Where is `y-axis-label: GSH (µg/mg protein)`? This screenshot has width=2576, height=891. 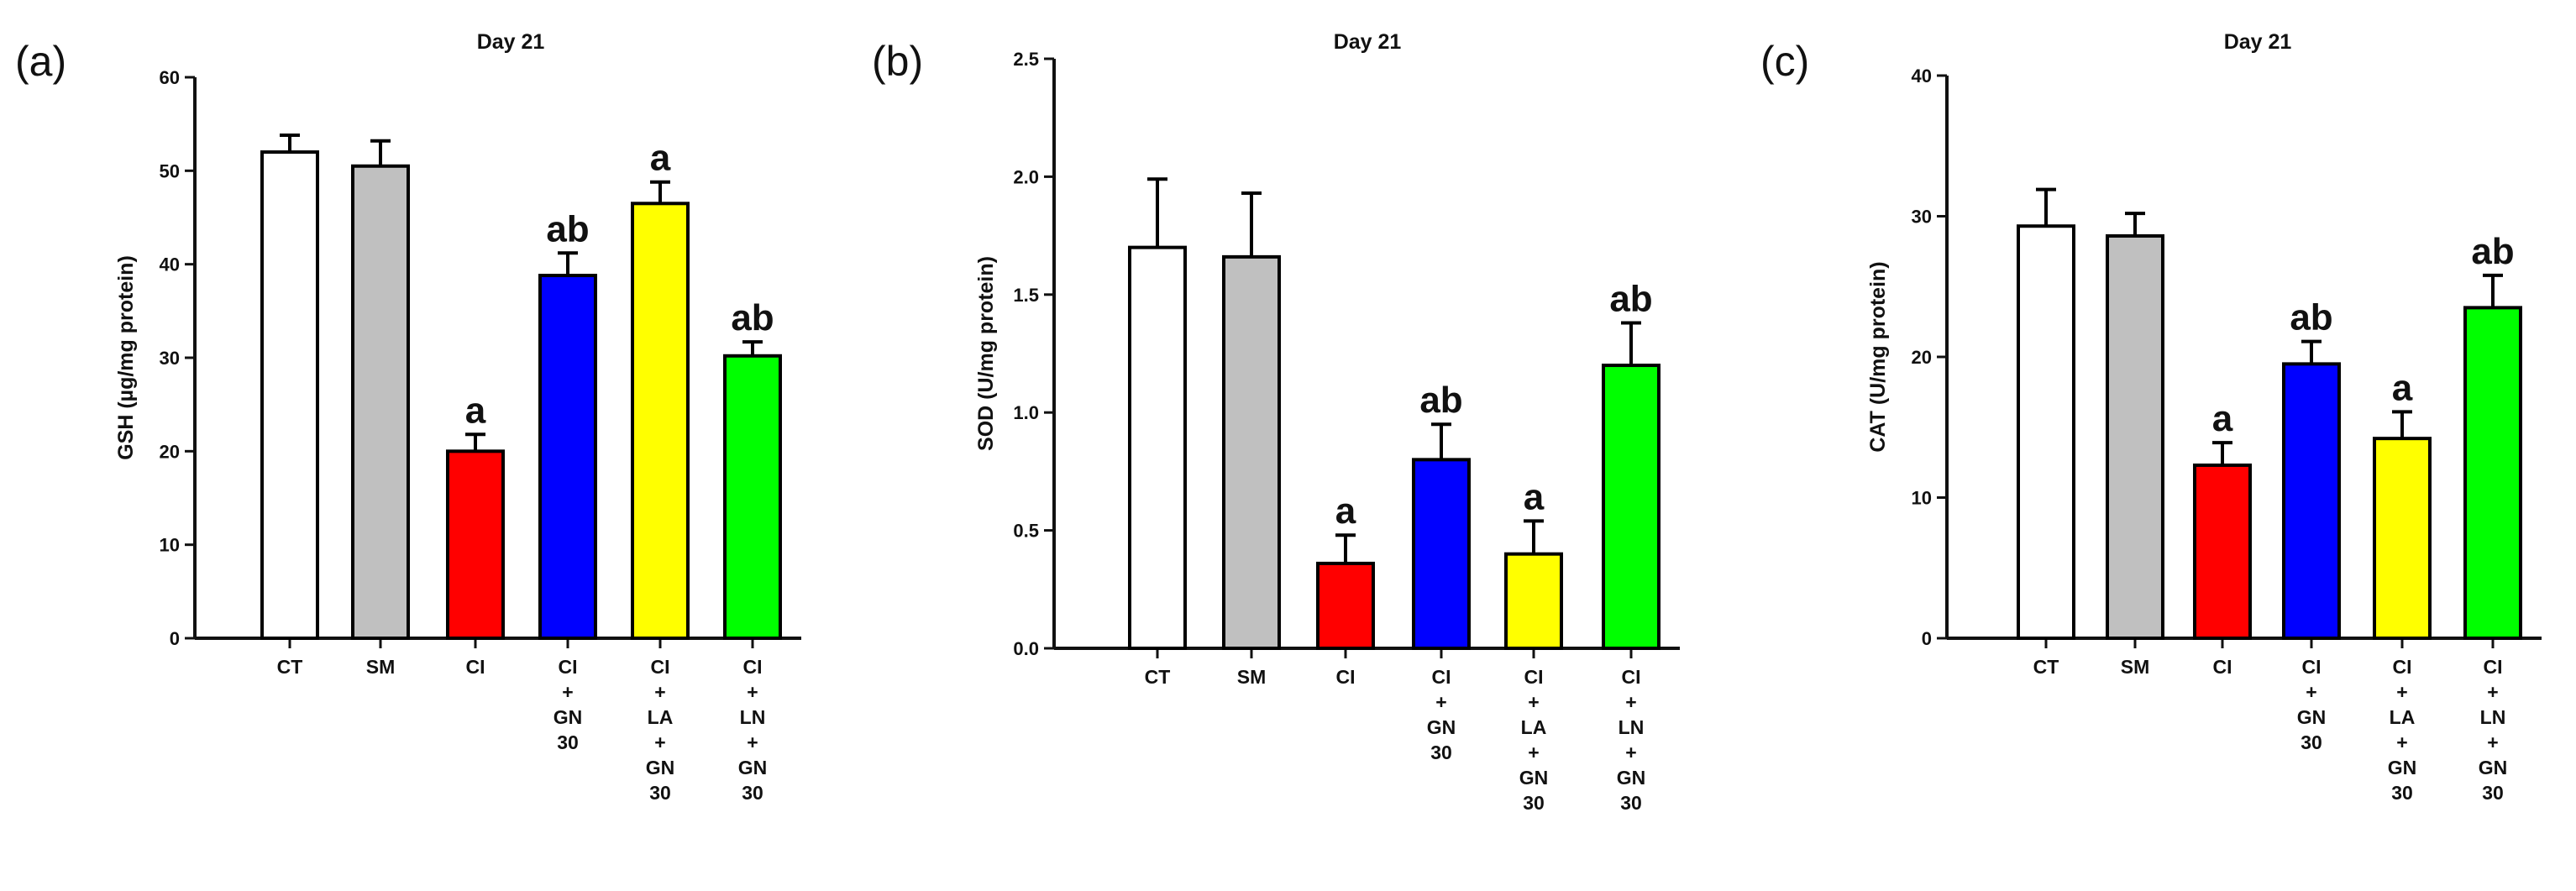 y-axis-label: GSH (µg/mg protein) is located at coordinates (126, 357).